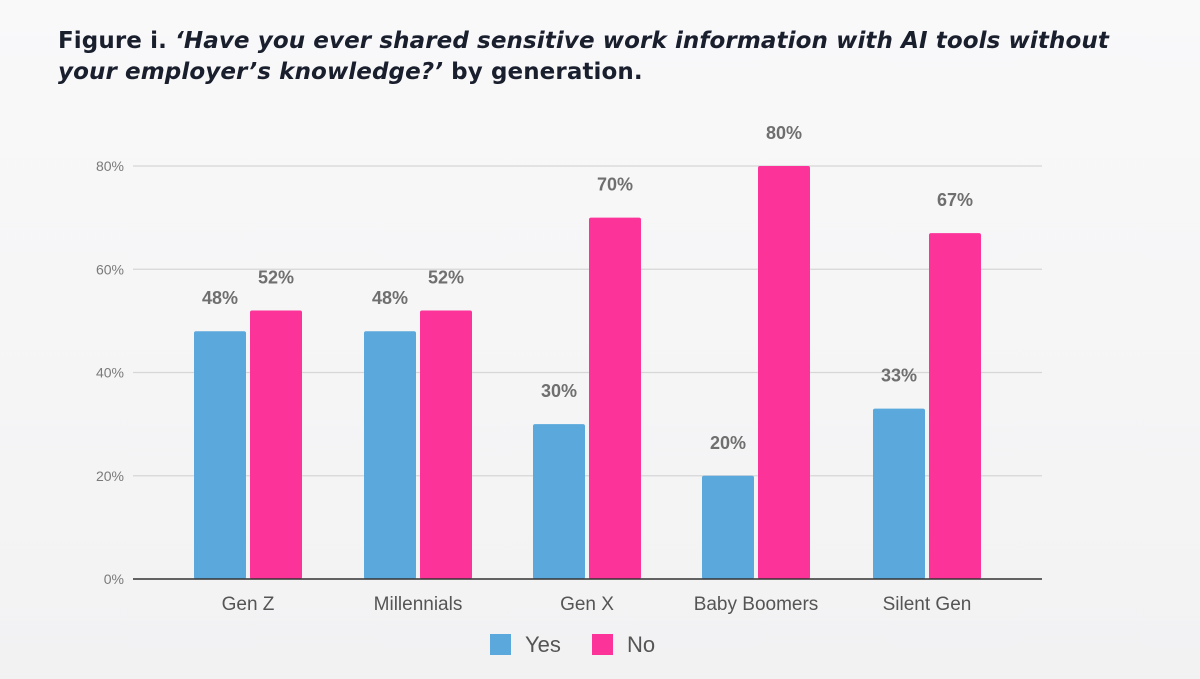  Describe the element at coordinates (418, 604) in the screenshot. I see `category-label: Millennials` at that location.